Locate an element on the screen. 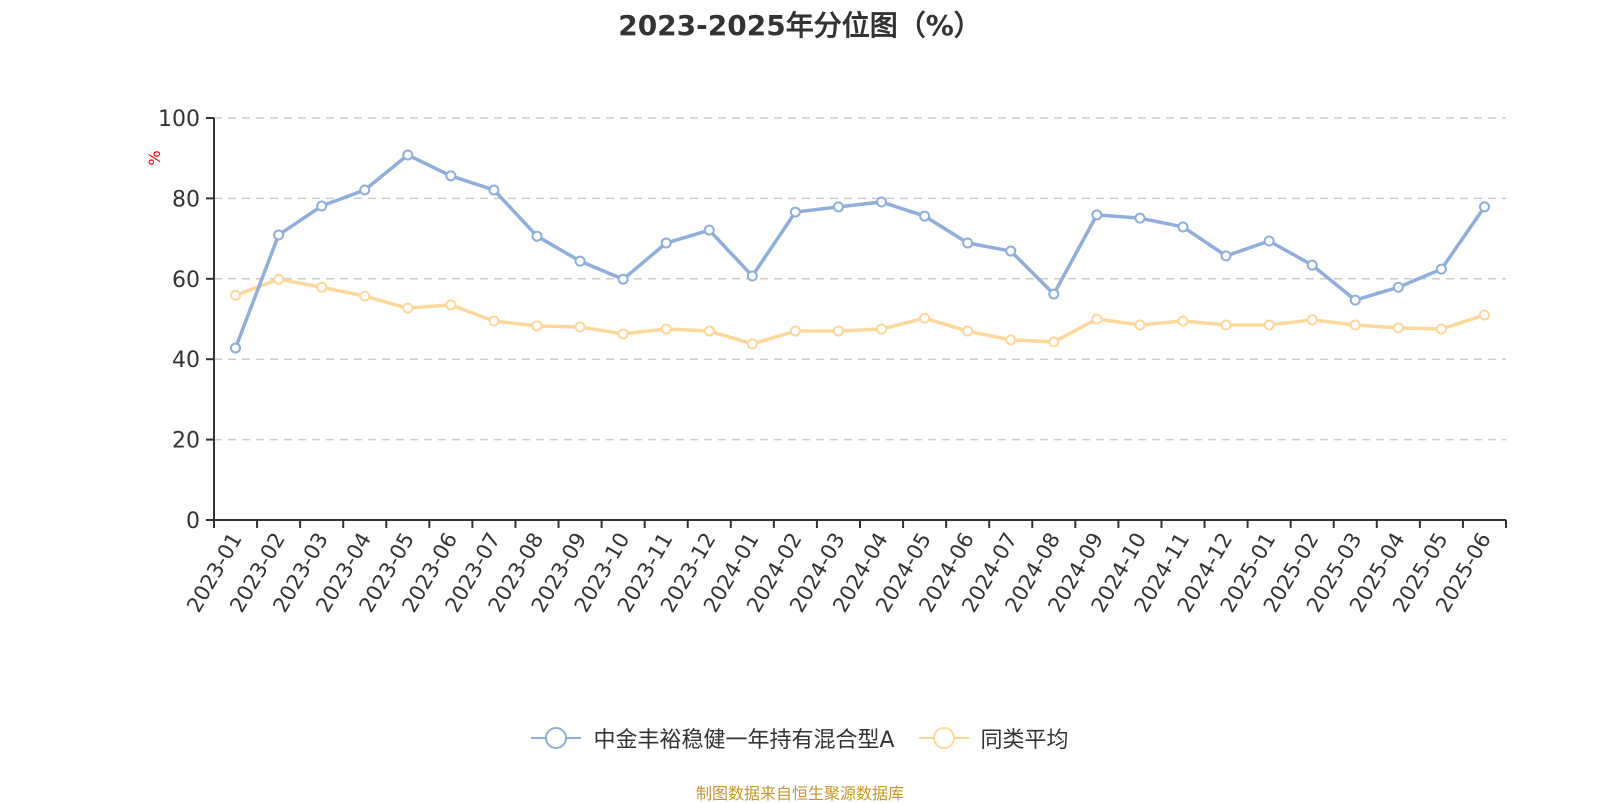 This screenshot has width=1600, height=804. chart-title: 2023-2025年分位图（%） is located at coordinates (800, 25).